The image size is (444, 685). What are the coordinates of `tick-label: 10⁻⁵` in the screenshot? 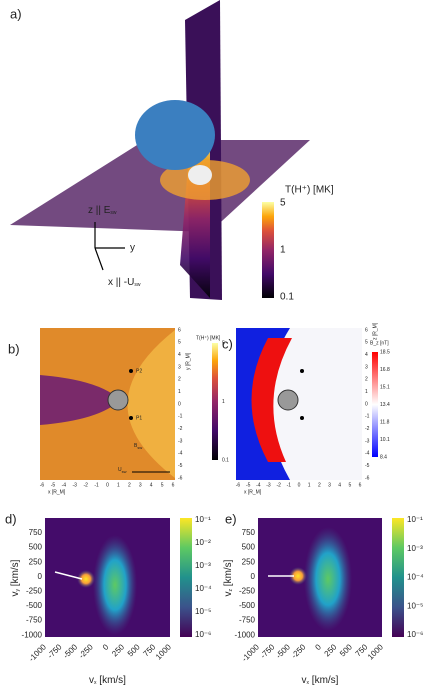 It's located at (203, 611).